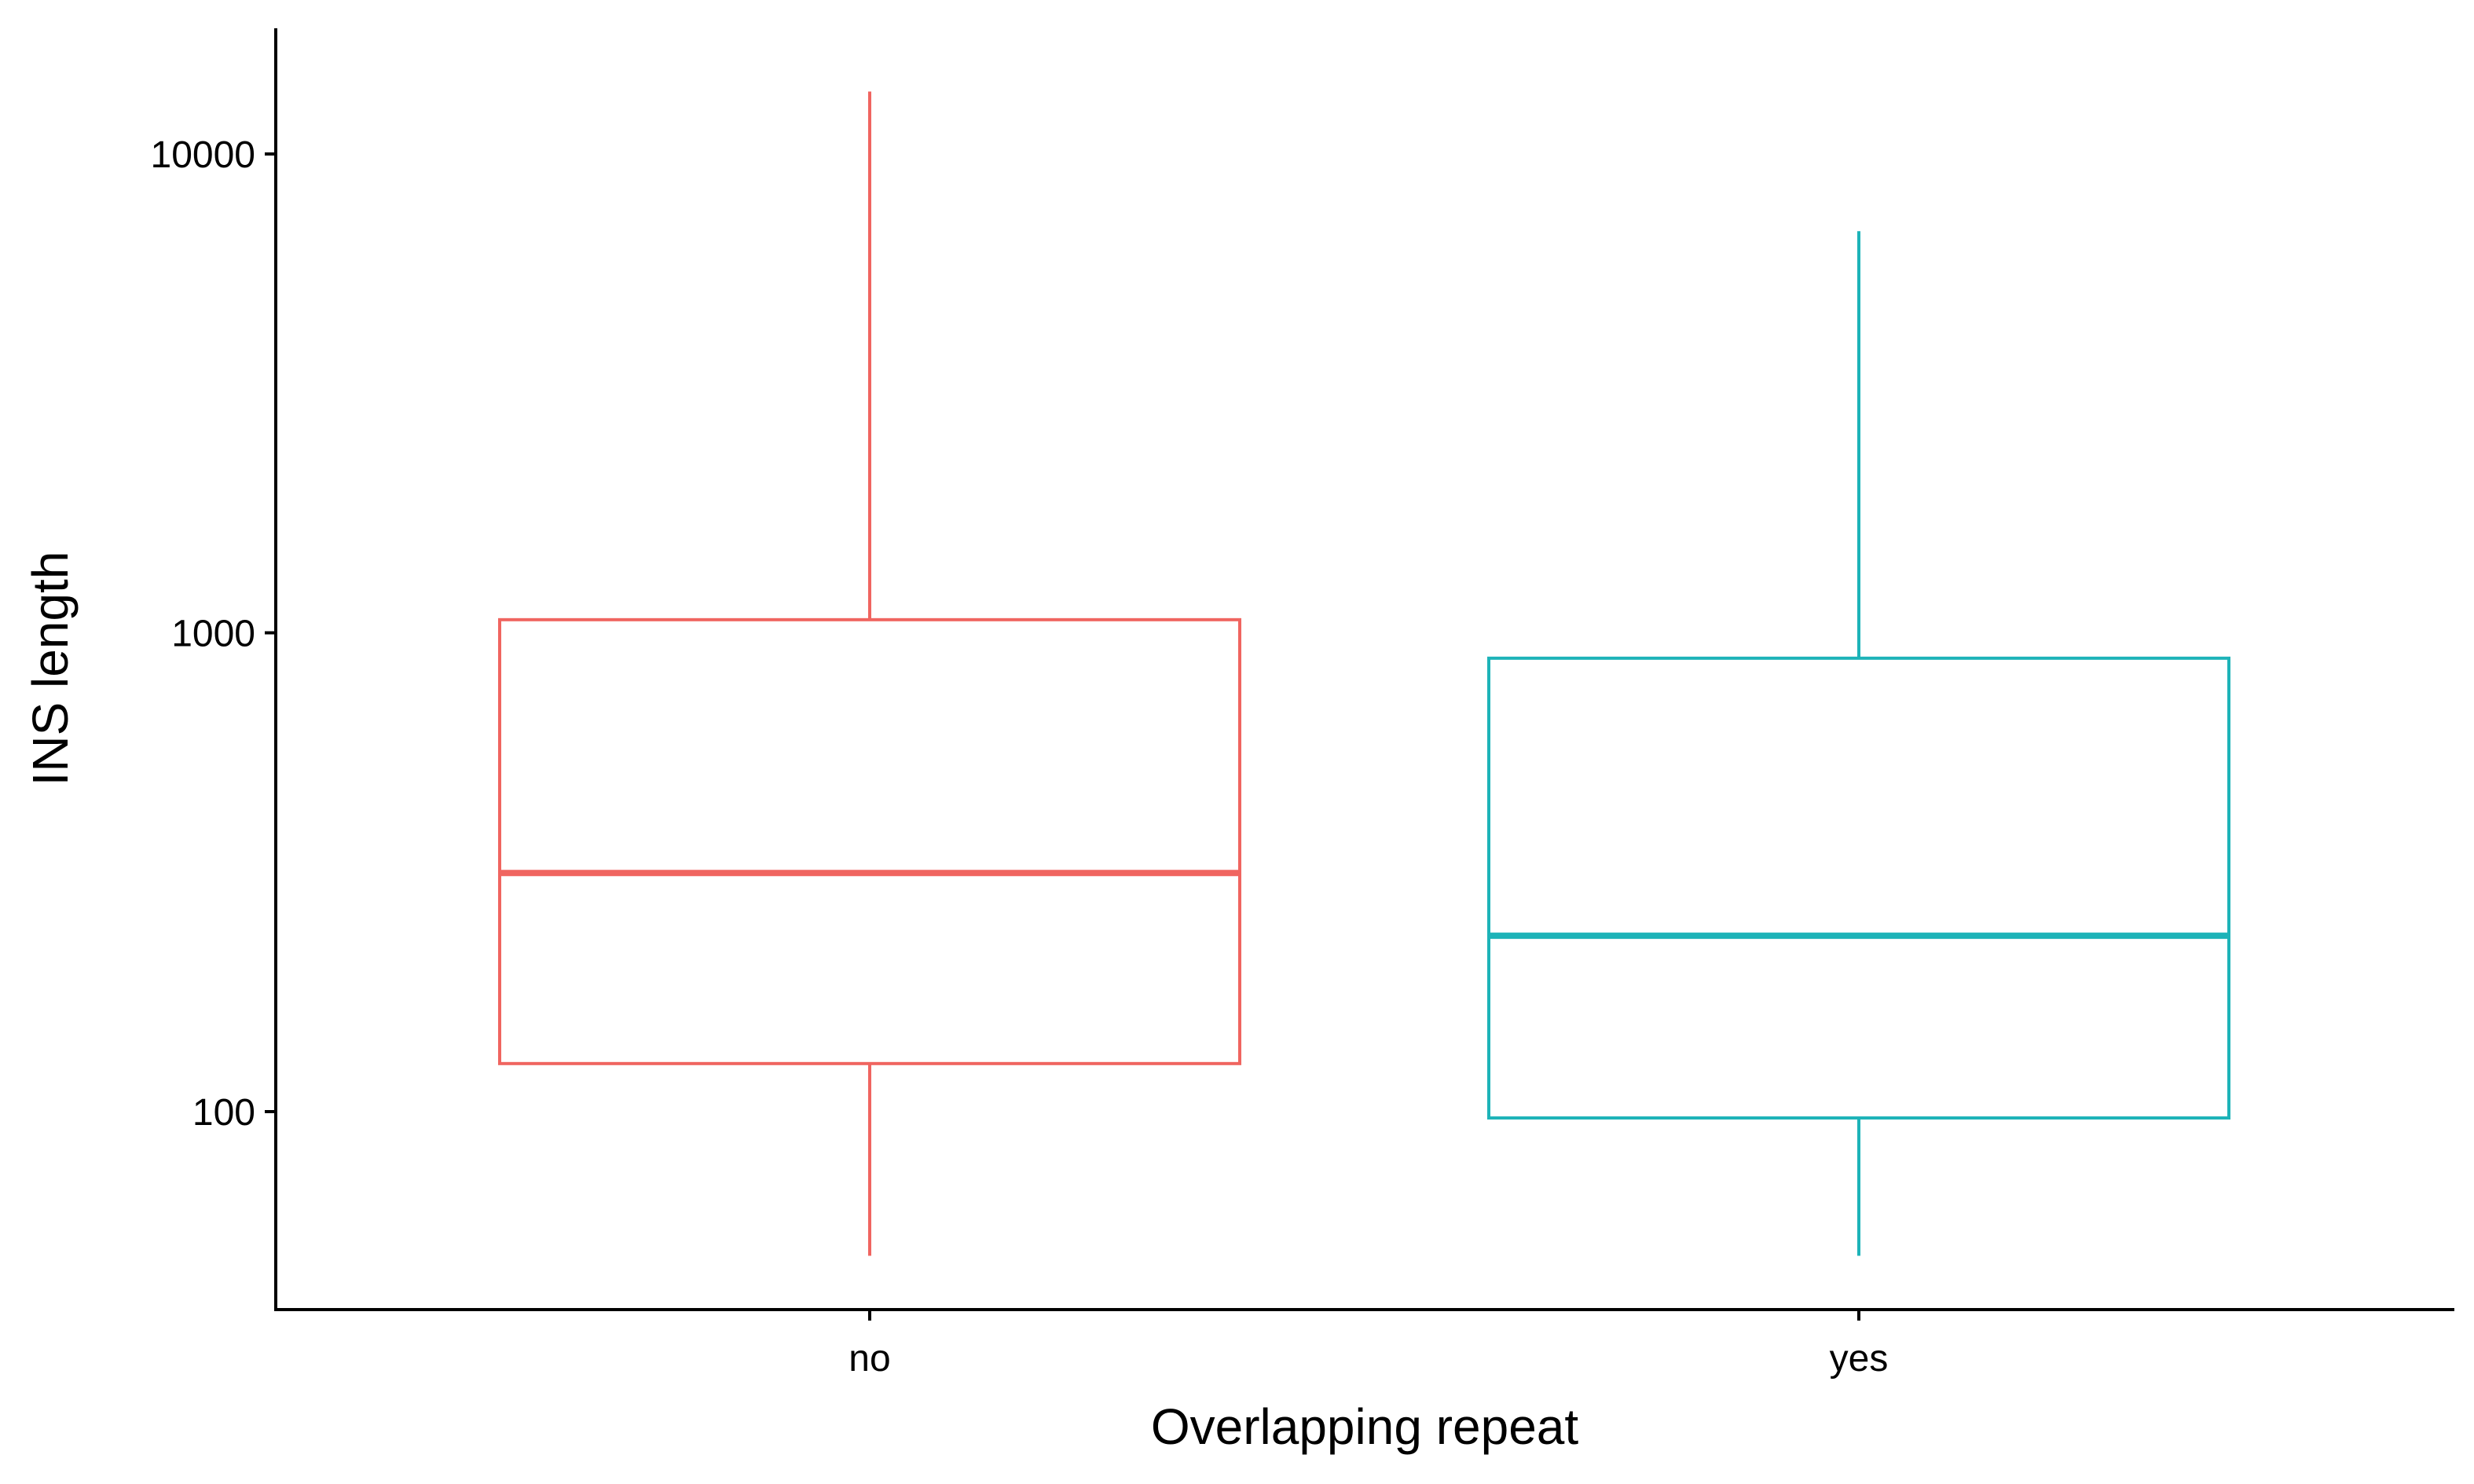  What do you see at coordinates (203, 155) in the screenshot?
I see `y-tick-label: 10000` at bounding box center [203, 155].